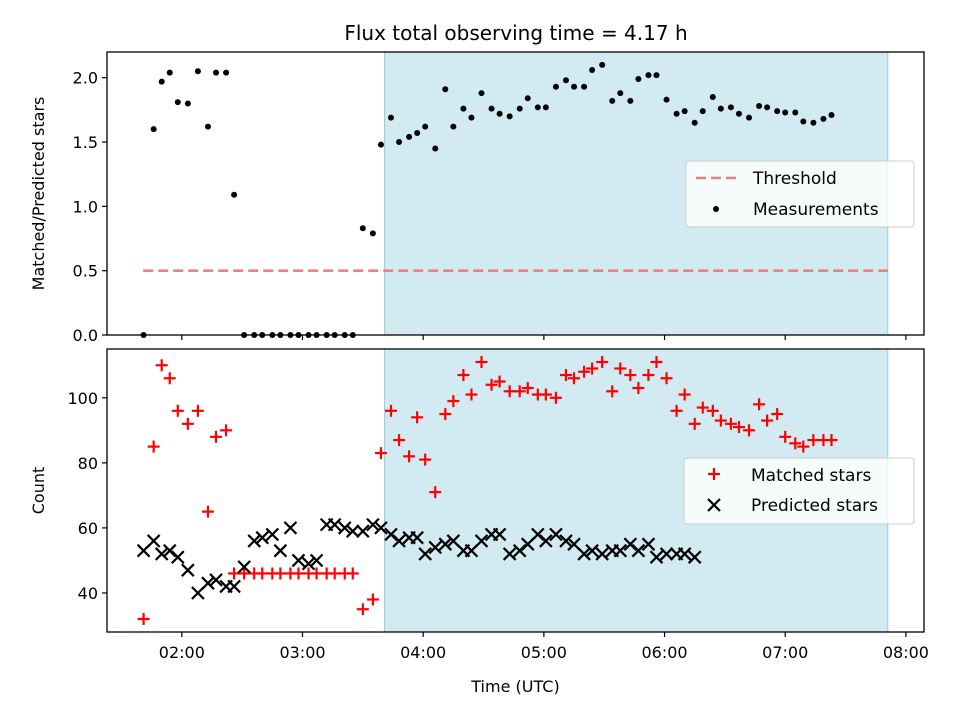  Describe the element at coordinates (302, 652) in the screenshot. I see `x-tick-label: 03:00` at that location.